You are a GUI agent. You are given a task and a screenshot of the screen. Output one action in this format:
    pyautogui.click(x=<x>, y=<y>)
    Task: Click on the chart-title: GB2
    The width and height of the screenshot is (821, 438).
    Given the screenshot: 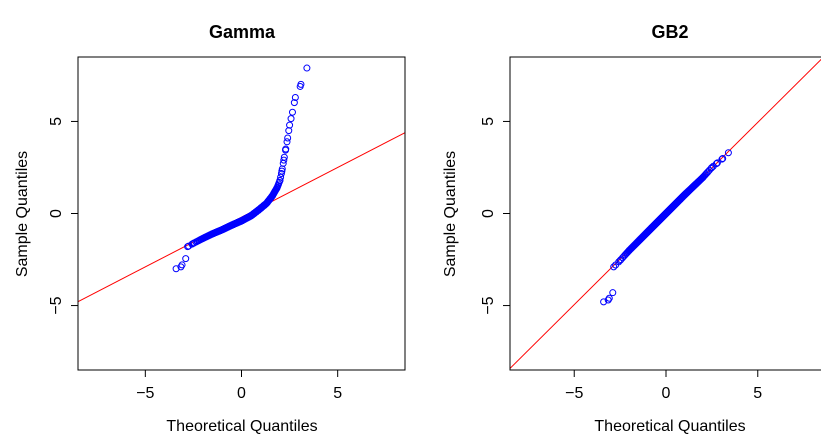 What is the action you would take?
    pyautogui.click(x=669, y=32)
    